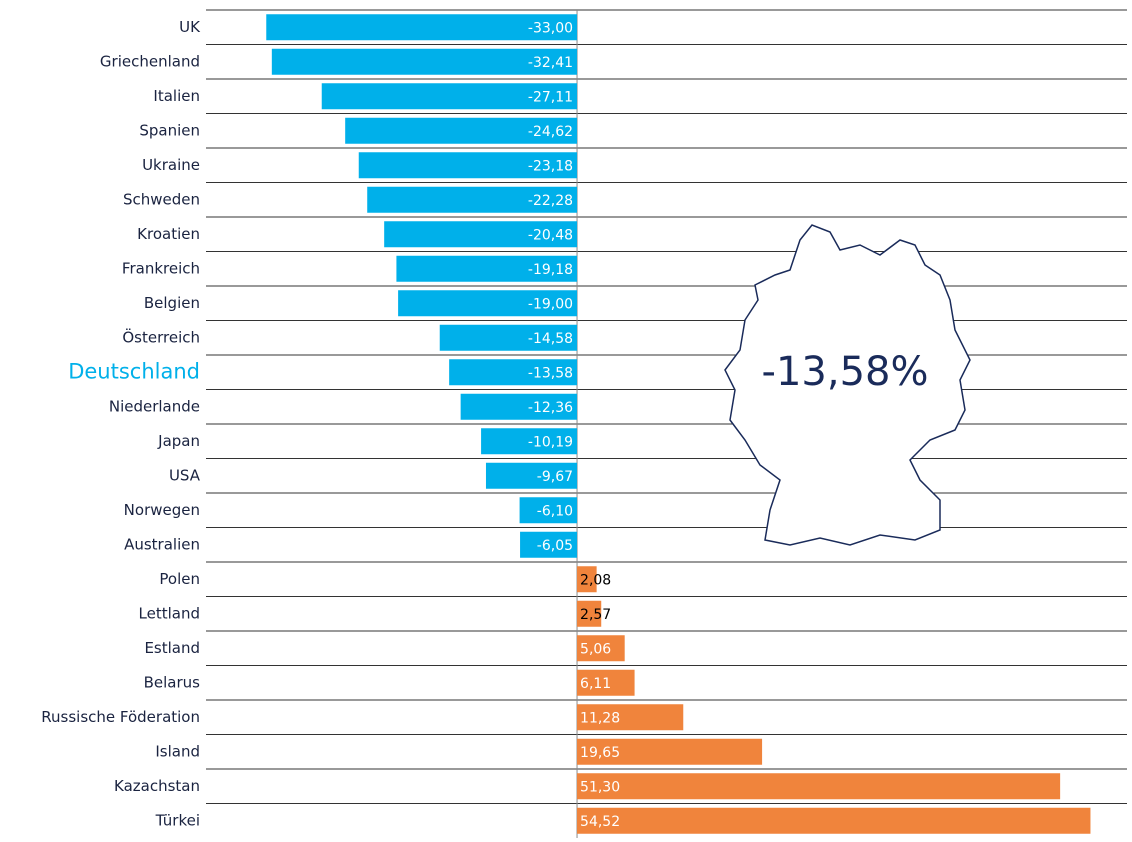 The image size is (1132, 842). Describe the element at coordinates (595, 580) in the screenshot. I see `value-label: 2,08` at that location.